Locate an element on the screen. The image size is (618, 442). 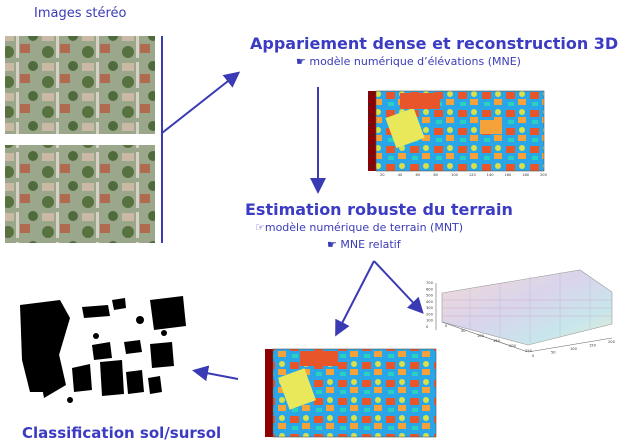
surface-x-tick-label: 100 is located at coordinates (481, 336).